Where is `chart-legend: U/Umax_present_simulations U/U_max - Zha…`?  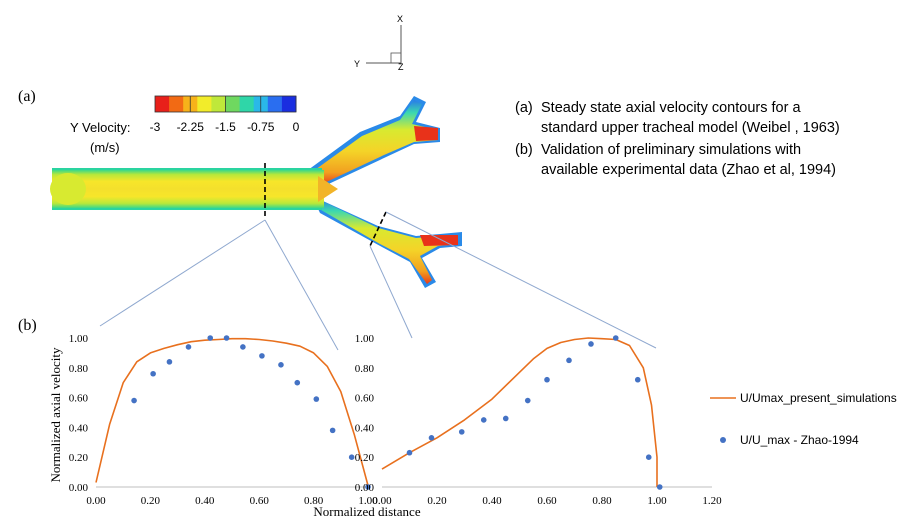 chart-legend: U/Umax_present_simulations U/U_max - Zha… is located at coordinates (803, 419).